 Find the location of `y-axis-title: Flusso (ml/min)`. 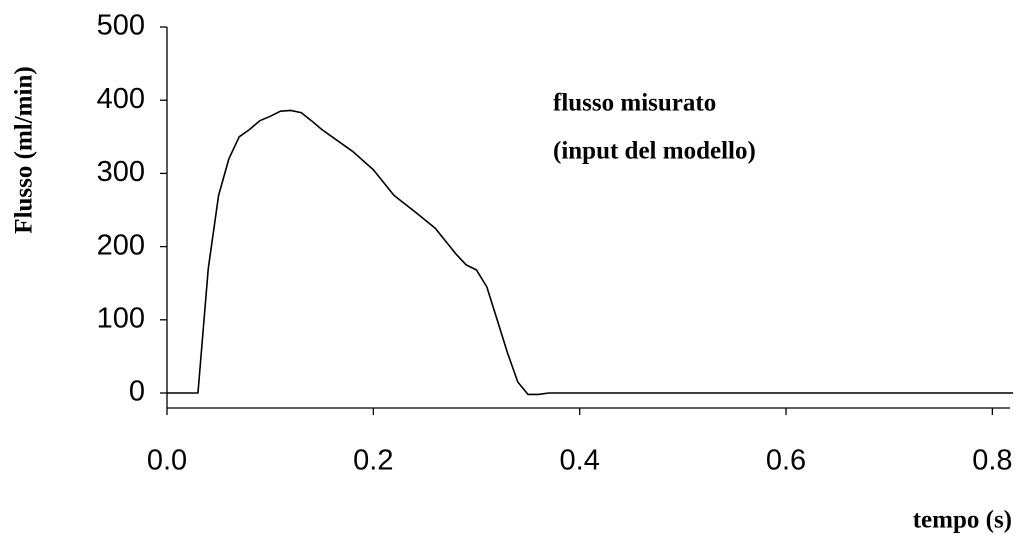

y-axis-title: Flusso (ml/min) is located at coordinates (24, 149).